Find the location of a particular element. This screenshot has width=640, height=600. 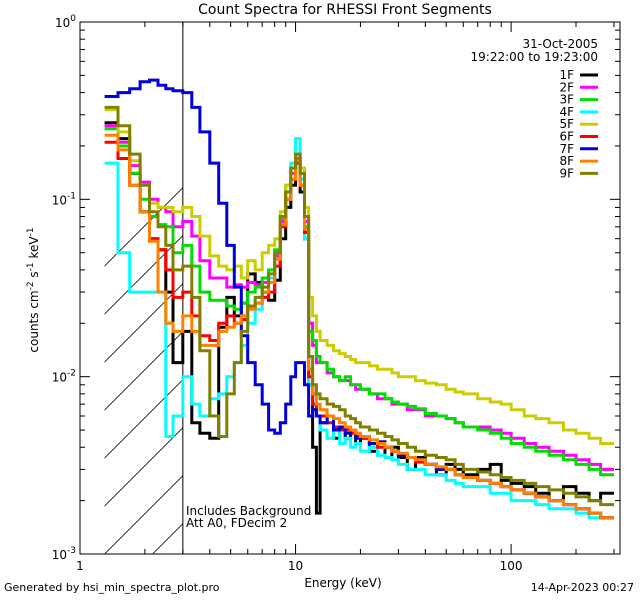

footer-generator-text: Generated by hsi_min_spectra_plot.pro is located at coordinates (112, 587).